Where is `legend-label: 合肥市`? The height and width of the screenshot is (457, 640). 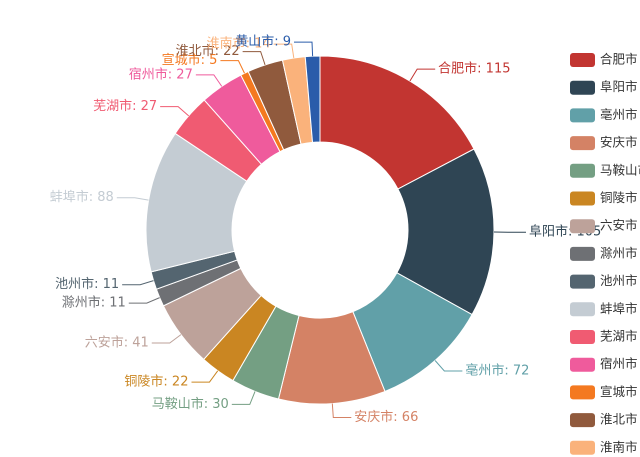 legend-label: 合肥市 is located at coordinates (619, 59).